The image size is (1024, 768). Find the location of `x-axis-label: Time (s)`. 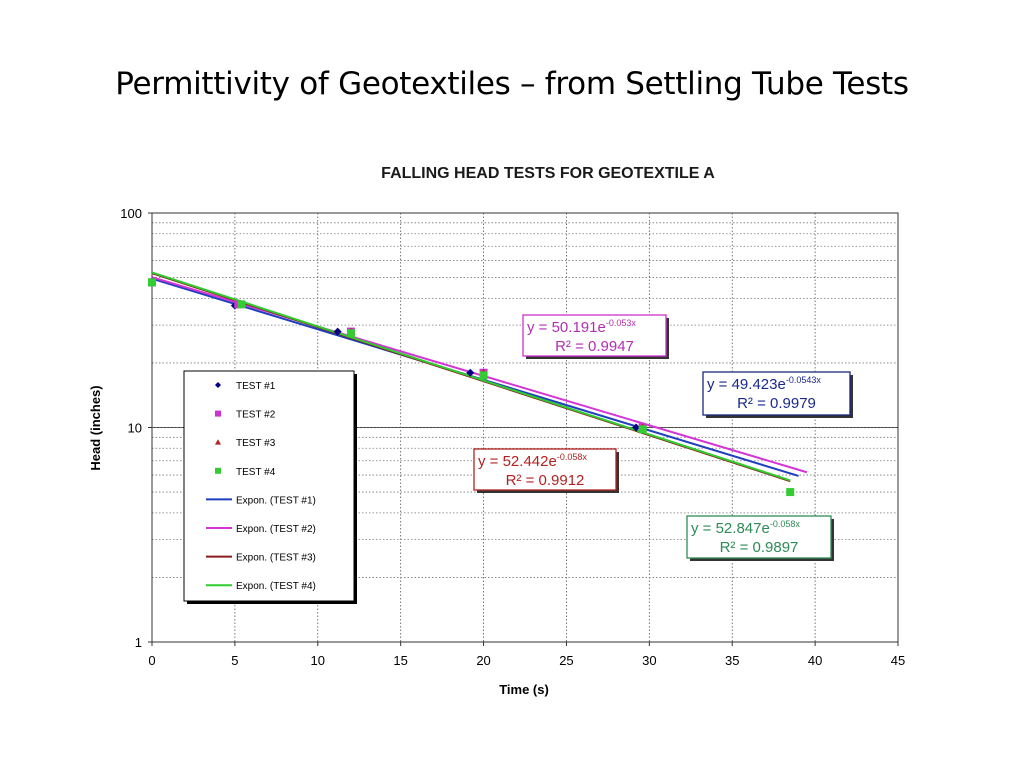

x-axis-label: Time (s) is located at coordinates (524, 689).